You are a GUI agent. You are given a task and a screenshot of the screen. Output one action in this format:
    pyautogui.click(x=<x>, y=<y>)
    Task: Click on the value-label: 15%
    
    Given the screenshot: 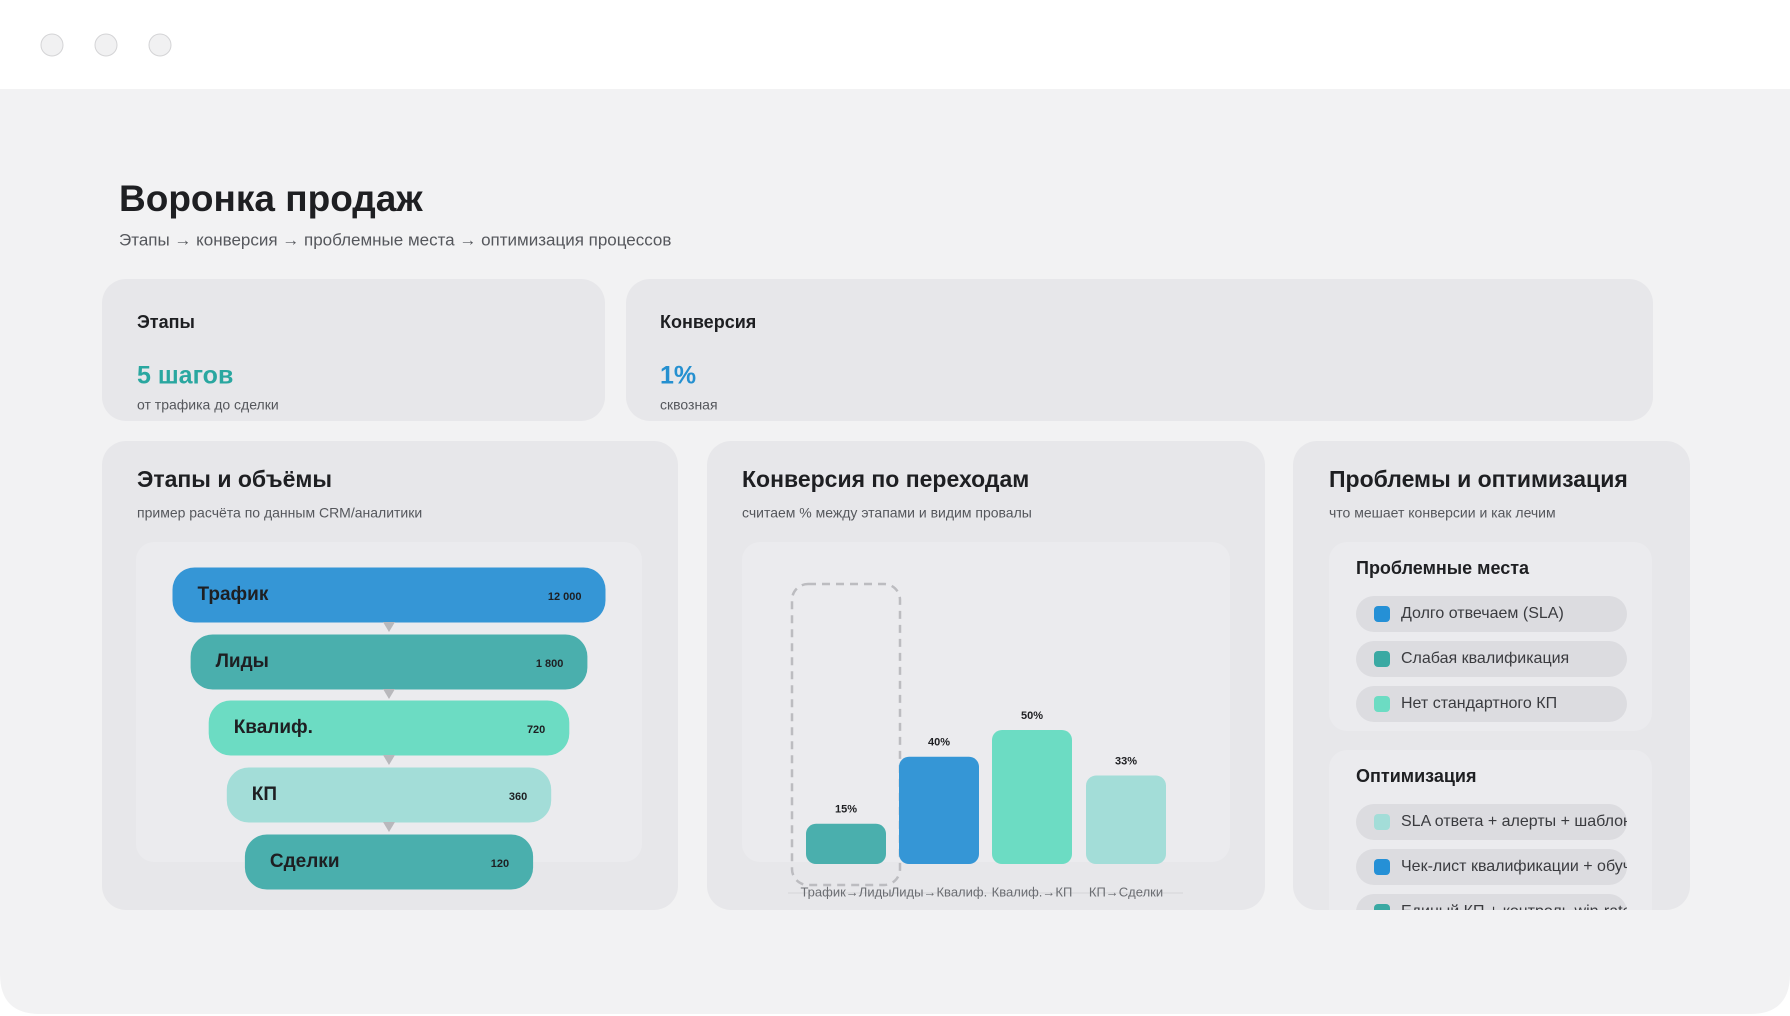 What is the action you would take?
    pyautogui.click(x=846, y=810)
    